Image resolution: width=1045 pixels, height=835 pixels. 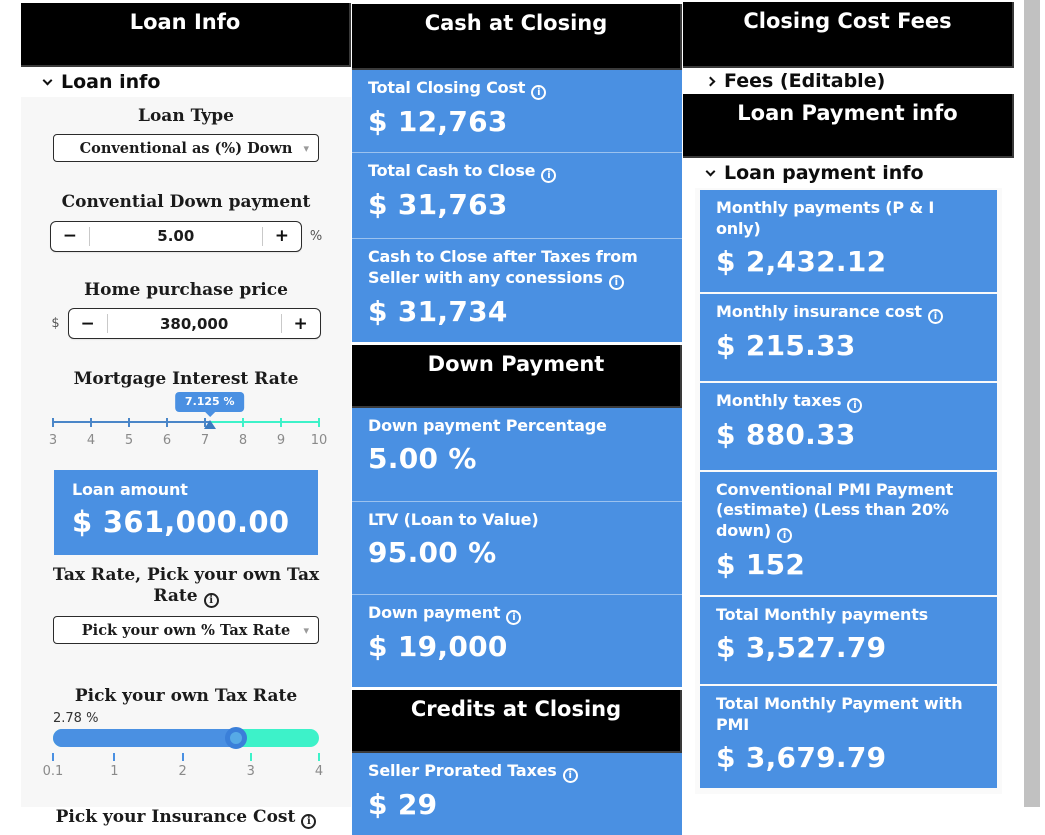 I want to click on stat-card-value: 95.00 %, so click(x=432, y=552).